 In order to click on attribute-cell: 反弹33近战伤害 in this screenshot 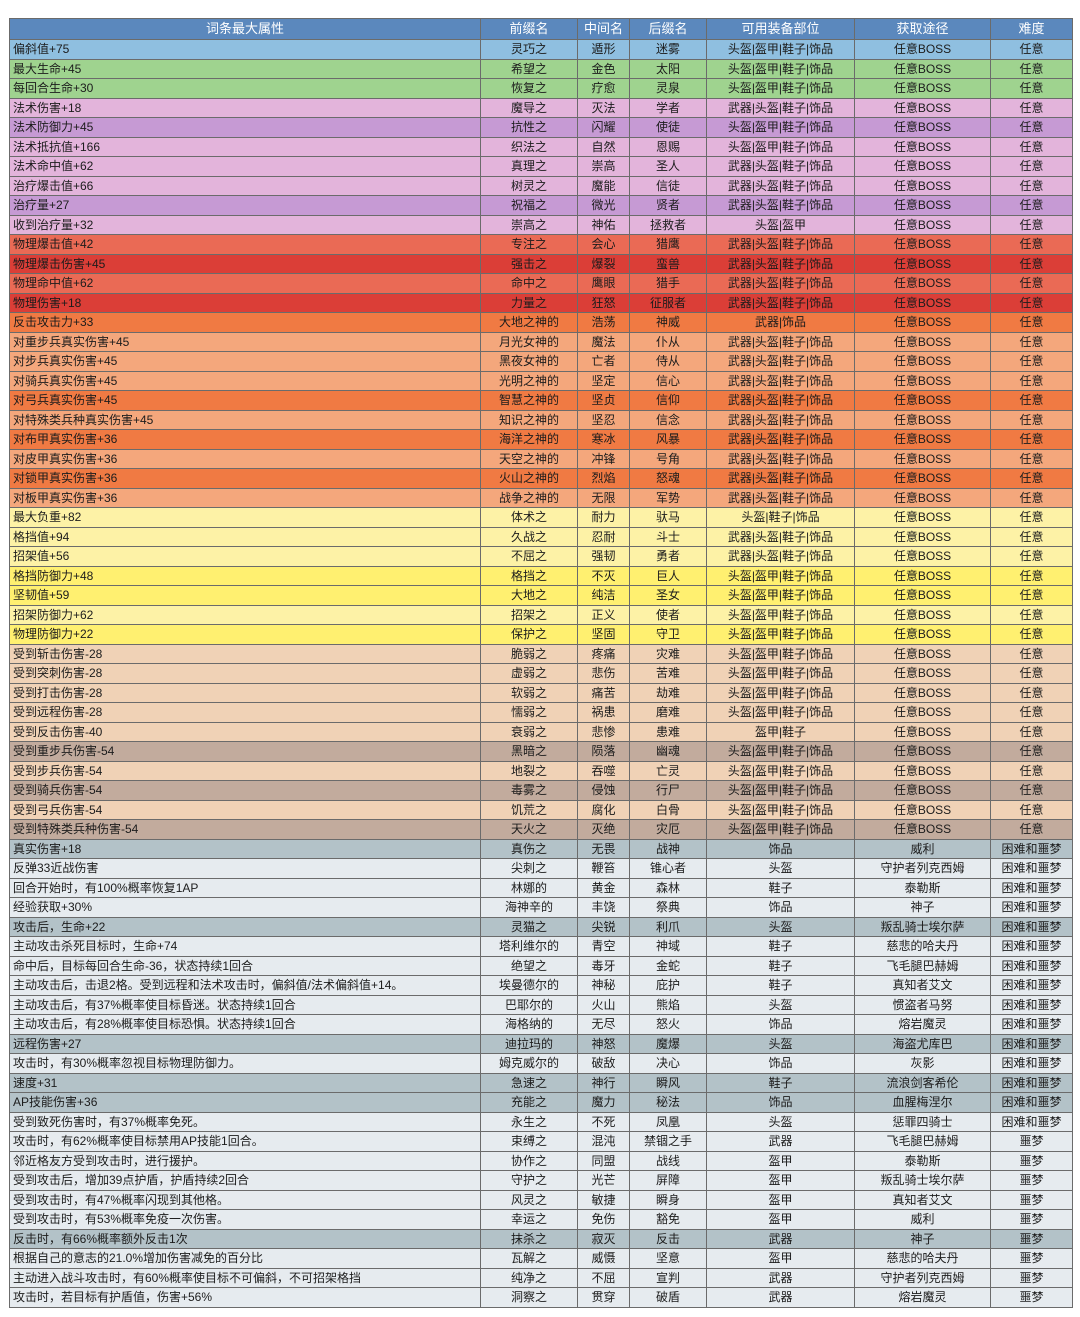, I will do `click(245, 868)`.